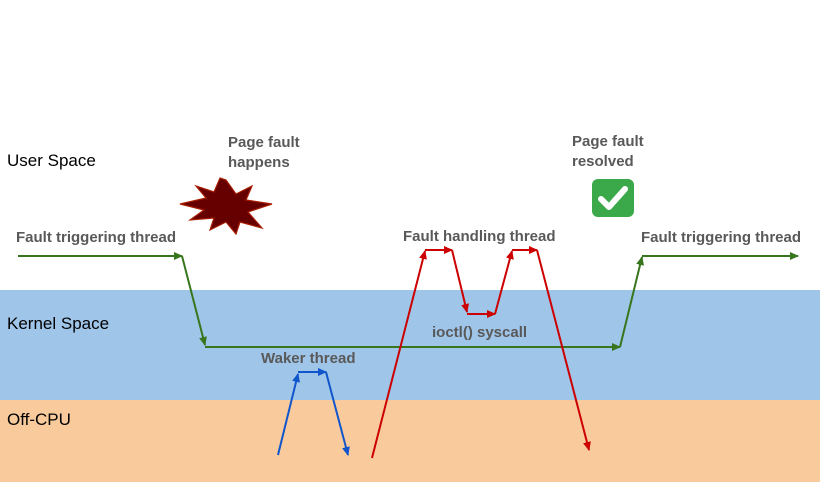 The image size is (820, 482). What do you see at coordinates (112, 299) in the screenshot?
I see `fault-triggering-thread-path-left` at bounding box center [112, 299].